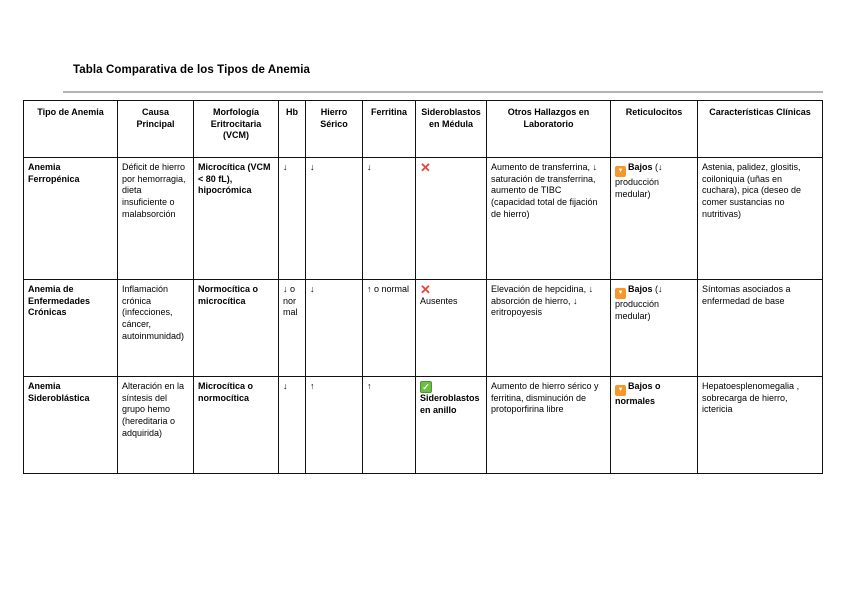 The image size is (848, 600). What do you see at coordinates (236, 328) in the screenshot?
I see `cell-morfologia: Normocítica o microcítica` at bounding box center [236, 328].